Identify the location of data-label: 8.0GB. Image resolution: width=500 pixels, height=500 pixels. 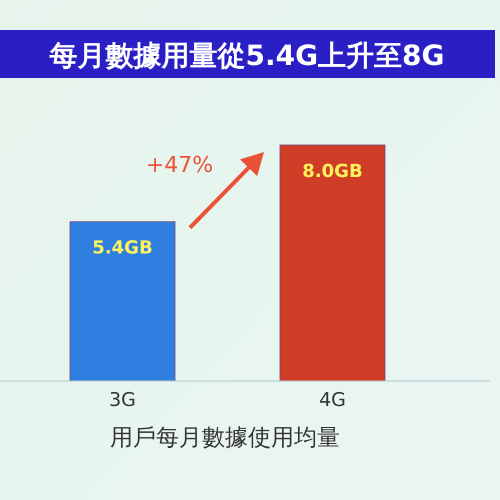
(332, 171).